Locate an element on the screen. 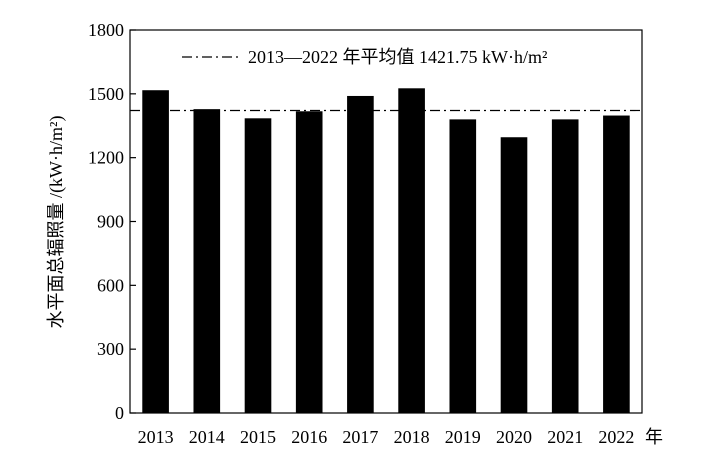 This screenshot has width=703, height=467. bar-2014 is located at coordinates (207, 261).